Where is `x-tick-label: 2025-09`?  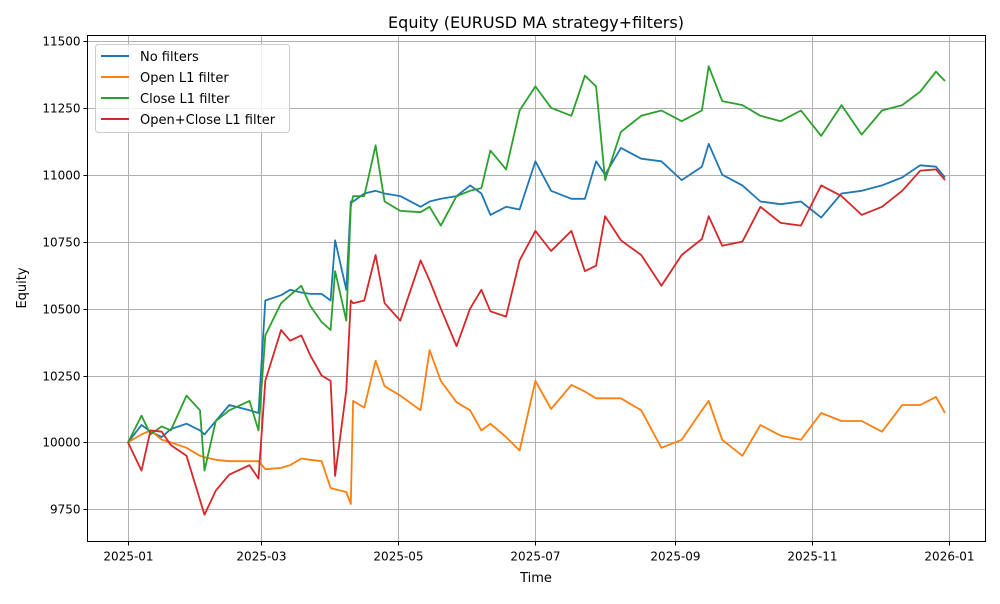
x-tick-label: 2025-09 is located at coordinates (675, 557).